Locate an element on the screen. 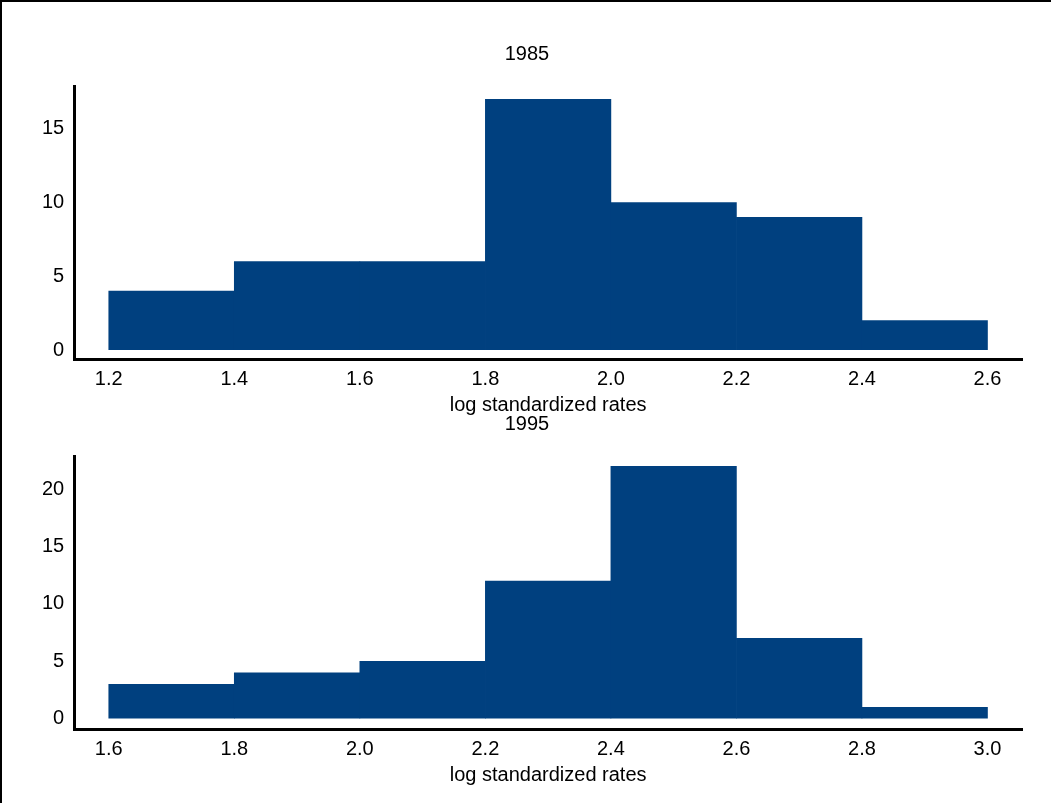 The image size is (1051, 803). chart-title: 1985 is located at coordinates (527, 52).